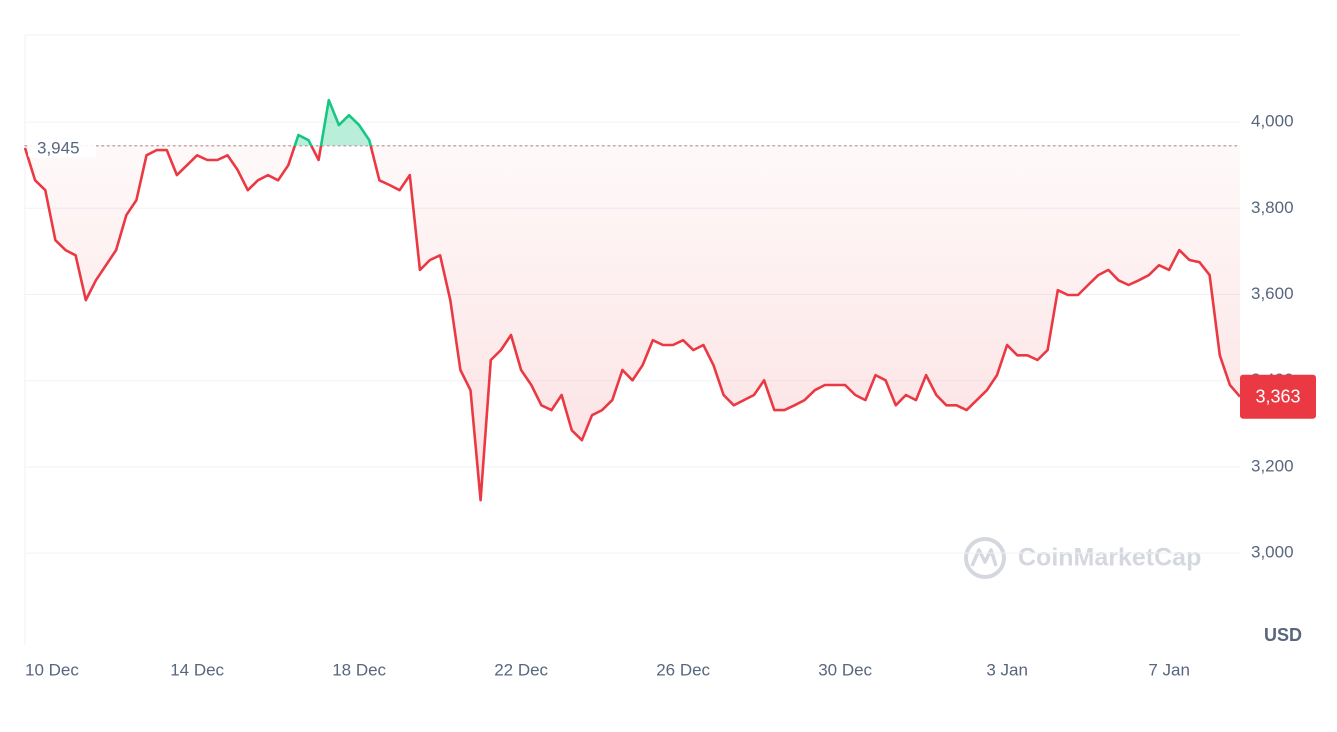 The image size is (1337, 732). What do you see at coordinates (1109, 558) in the screenshot?
I see `watermark-text: CoinMarketCap` at bounding box center [1109, 558].